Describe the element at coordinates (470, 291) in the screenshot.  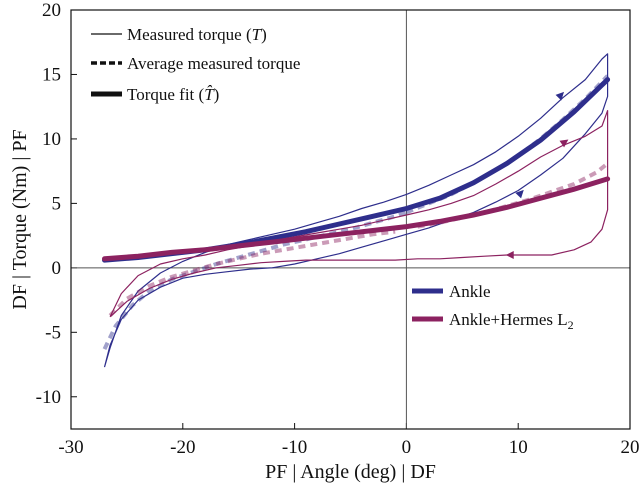
I see `legend-condition-label: Ankle` at that location.